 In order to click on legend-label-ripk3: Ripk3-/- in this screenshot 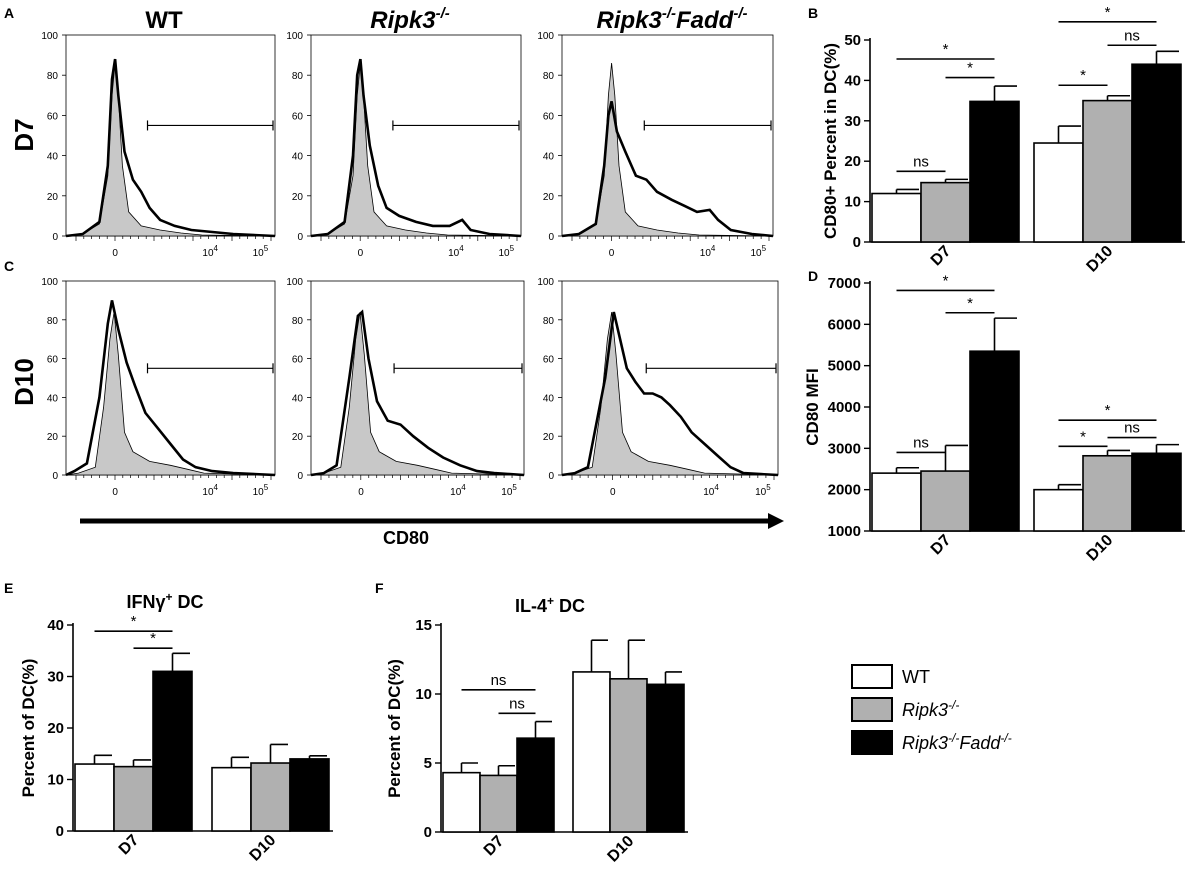, I will do `click(930, 709)`.